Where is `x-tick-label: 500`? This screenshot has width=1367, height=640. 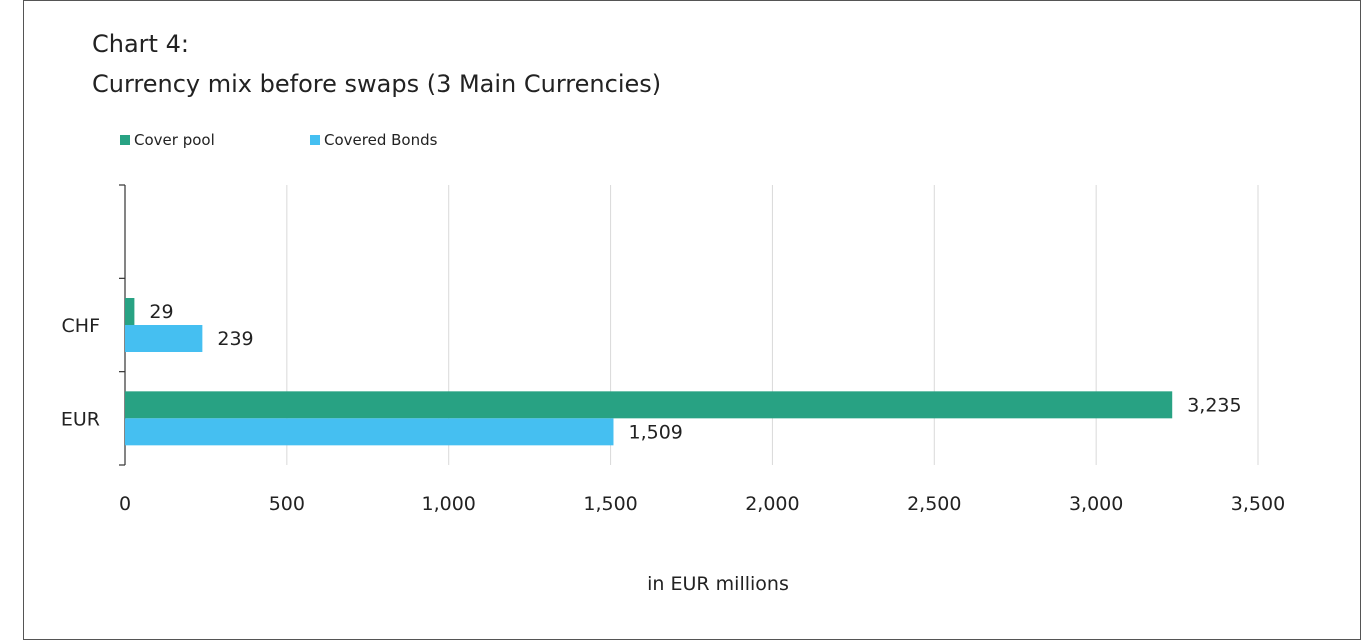
x-tick-label: 500 is located at coordinates (287, 504).